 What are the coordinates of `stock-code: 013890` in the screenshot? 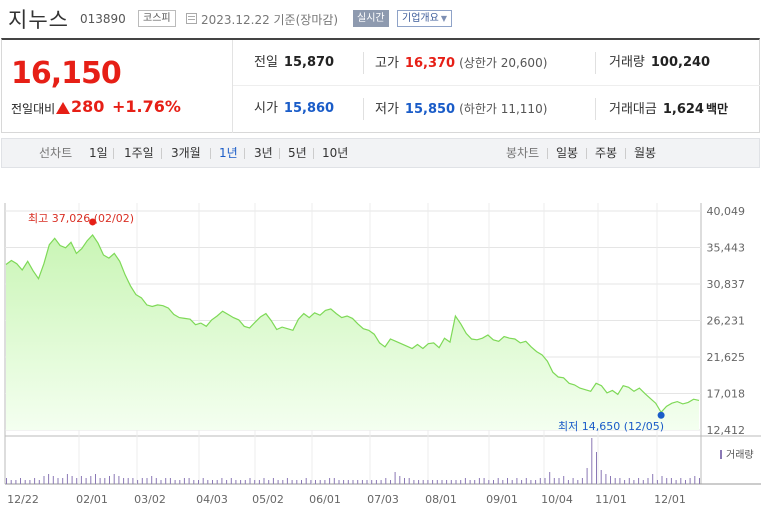 It's located at (103, 19).